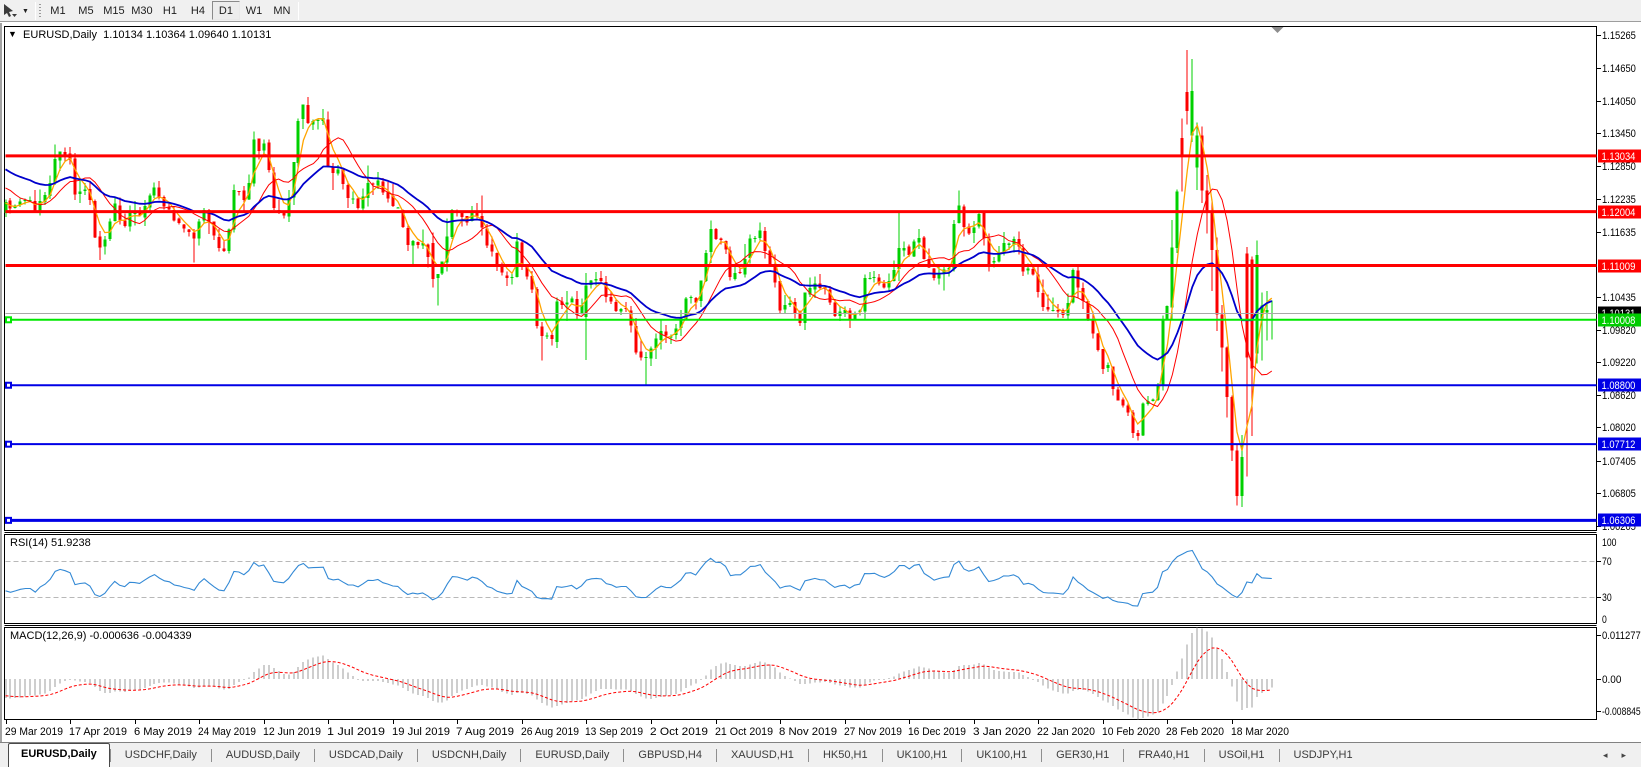 The image size is (1641, 767). What do you see at coordinates (282, 11) in the screenshot?
I see `timeframe-button-mn: MN` at bounding box center [282, 11].